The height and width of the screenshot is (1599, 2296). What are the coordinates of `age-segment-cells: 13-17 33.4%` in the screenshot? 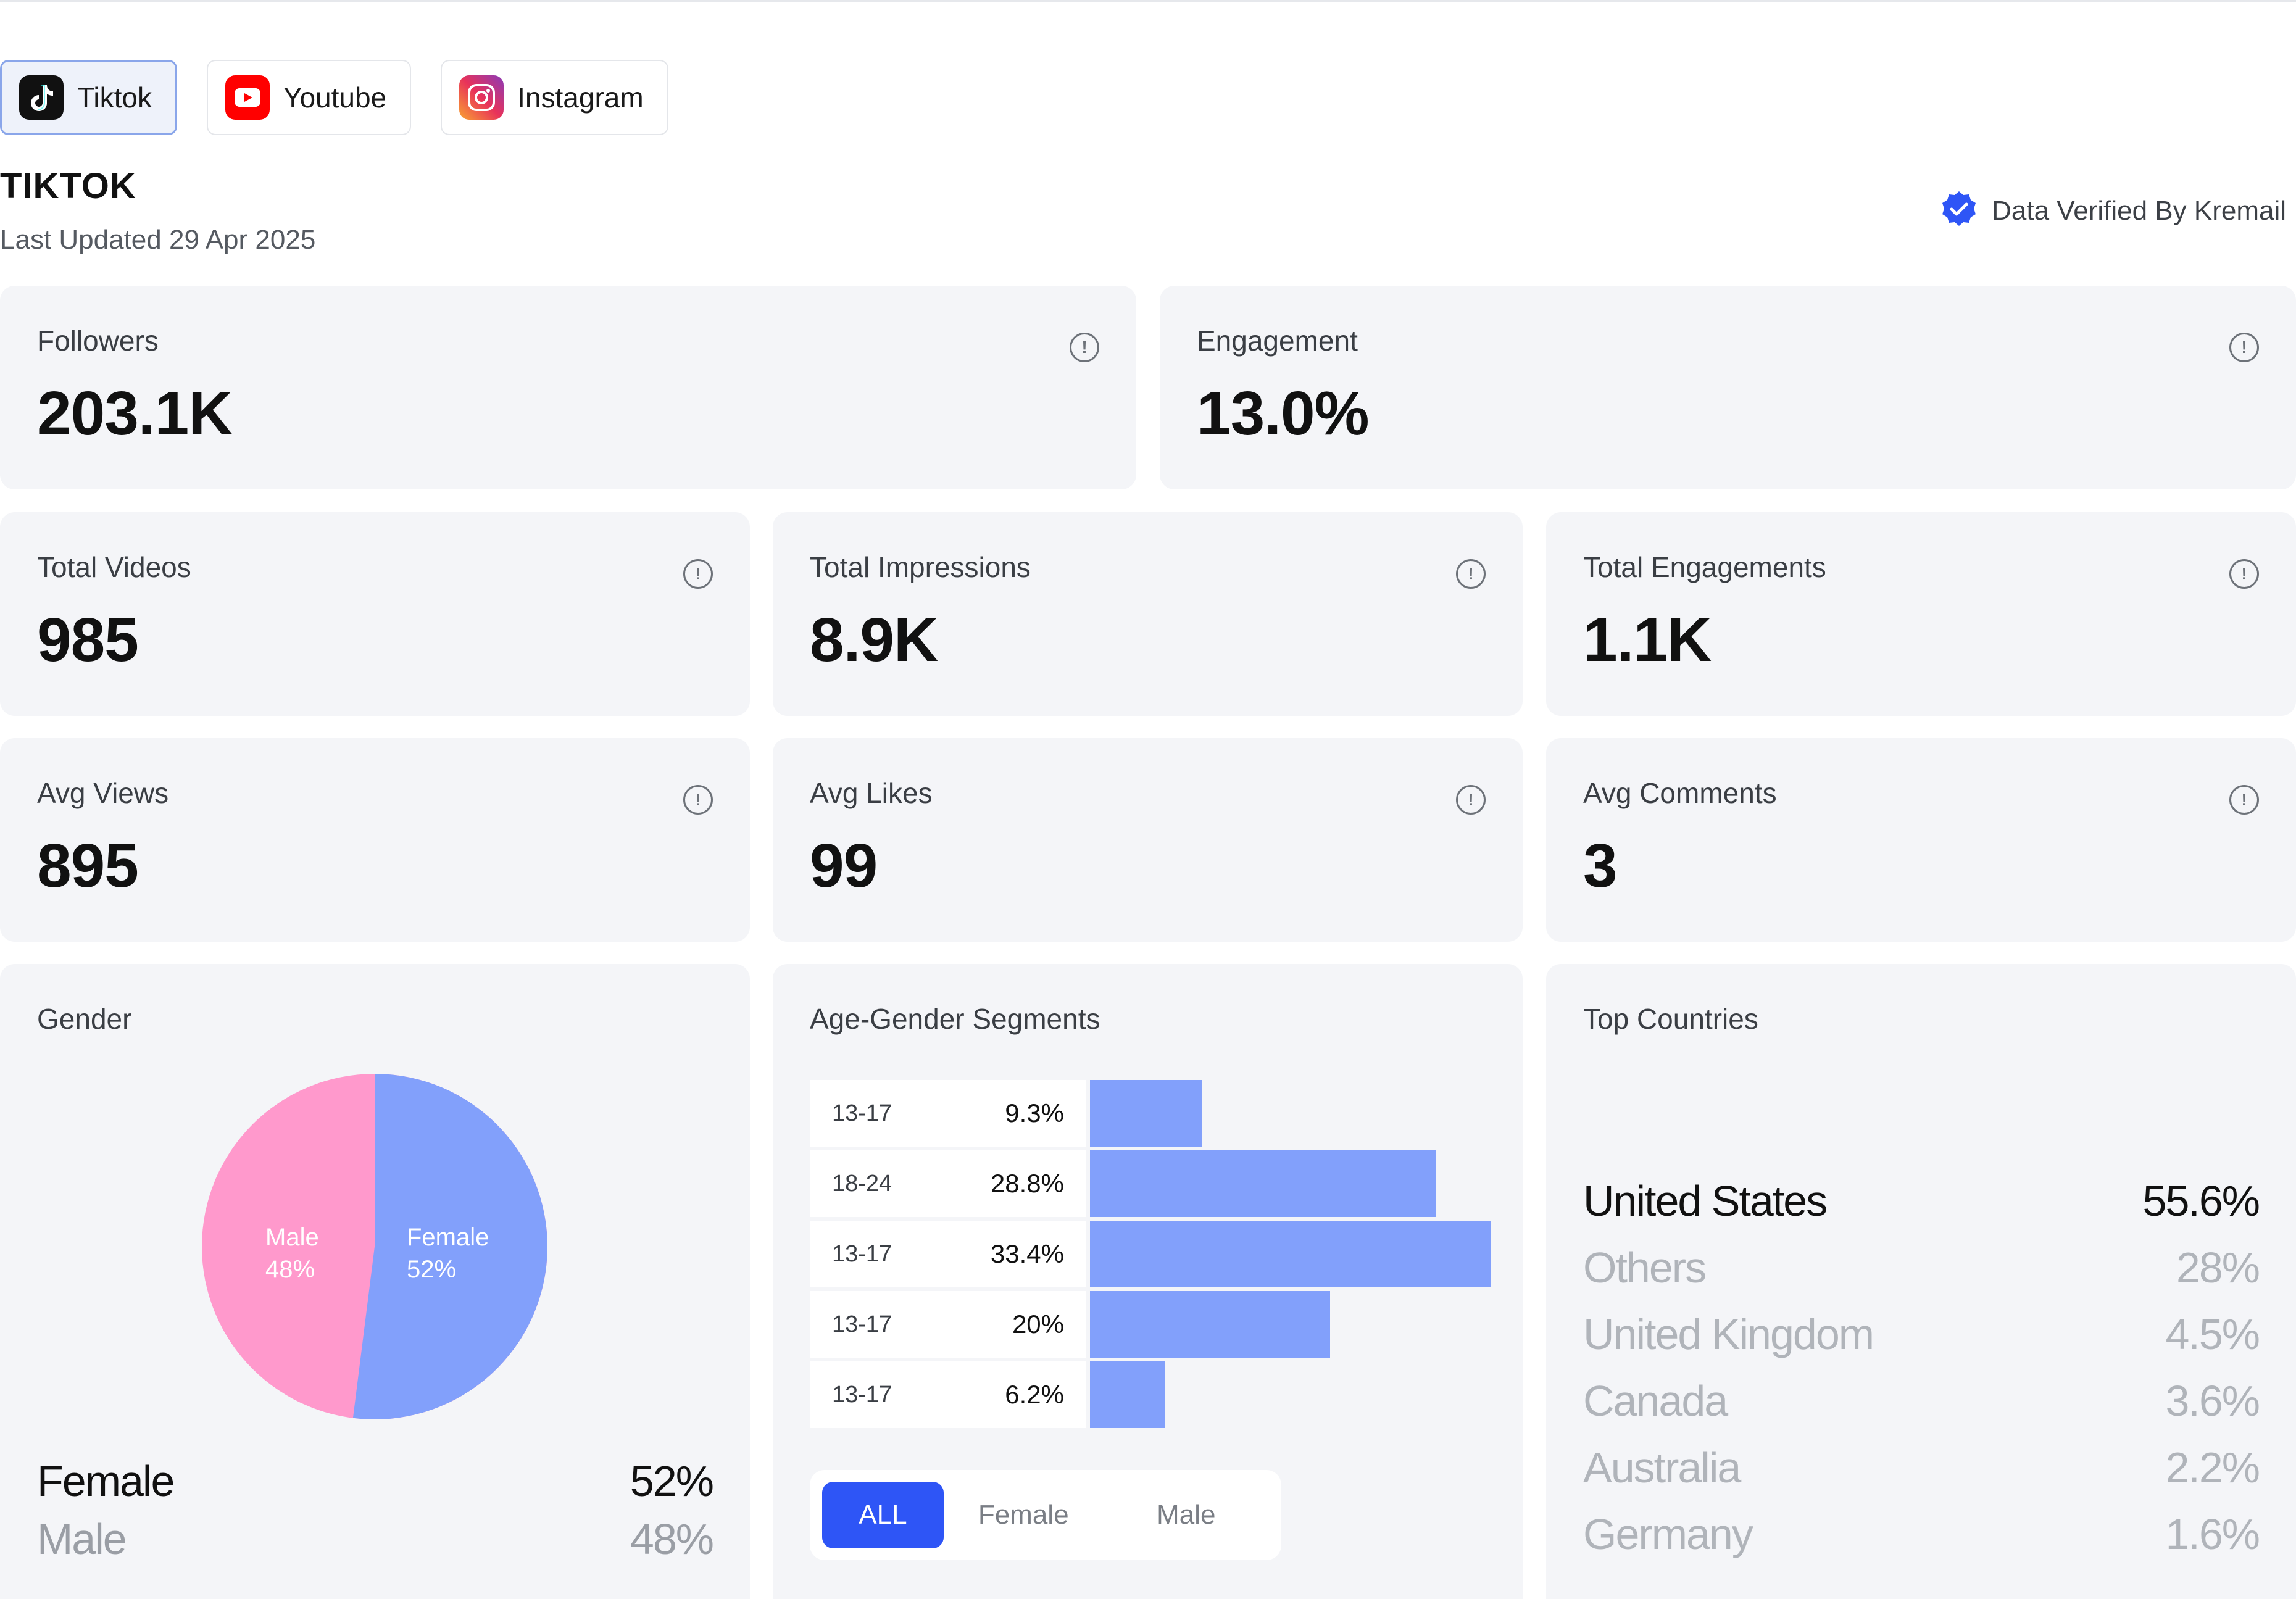 It's located at (948, 1254).